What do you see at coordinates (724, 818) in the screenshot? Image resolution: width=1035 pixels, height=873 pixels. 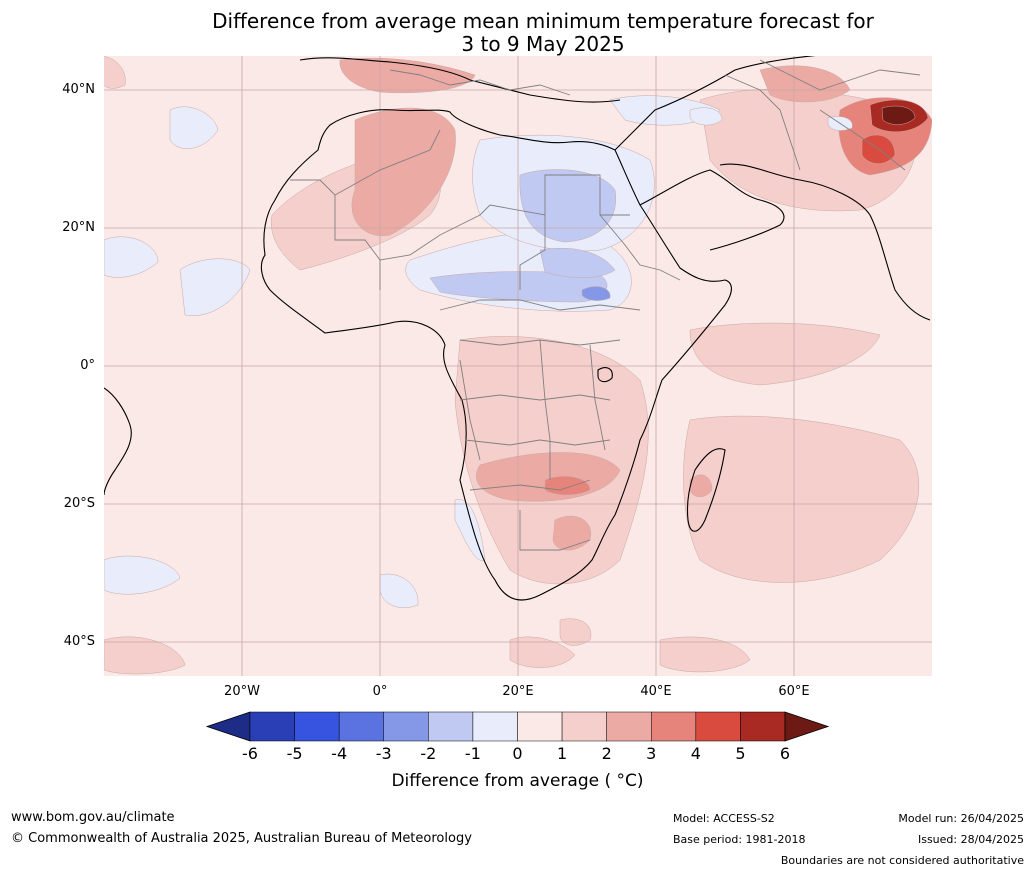 I see `footer-model: Model: ACCESS-S2` at bounding box center [724, 818].